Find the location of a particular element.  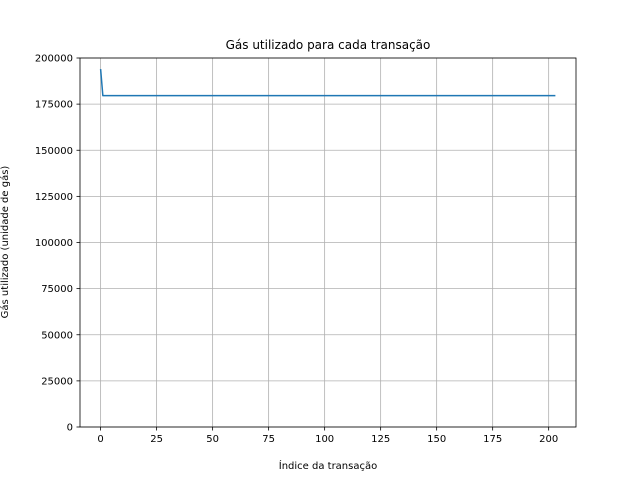

y-tick-label: 125000 is located at coordinates (54, 197).